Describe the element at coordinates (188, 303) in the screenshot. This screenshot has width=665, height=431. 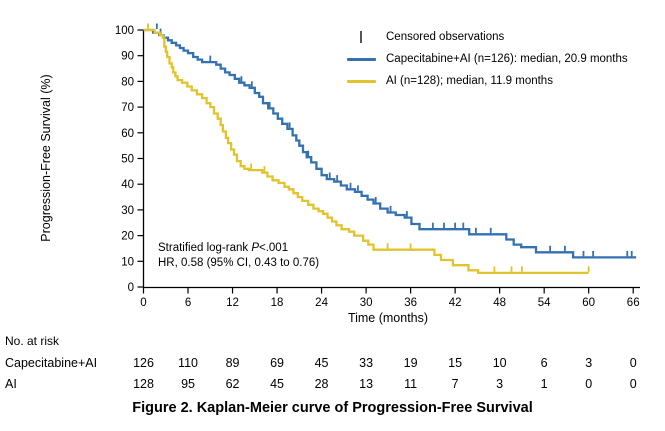
I see `x-tick-label: 6` at that location.